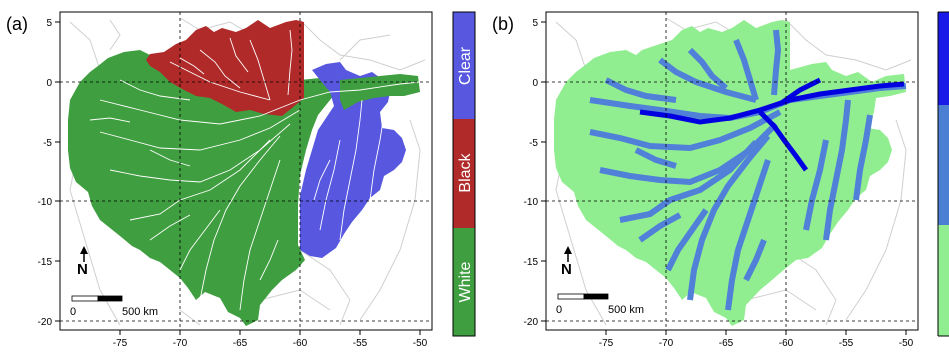 The image size is (949, 361). I want to click on white-water-east, so click(380, 92).